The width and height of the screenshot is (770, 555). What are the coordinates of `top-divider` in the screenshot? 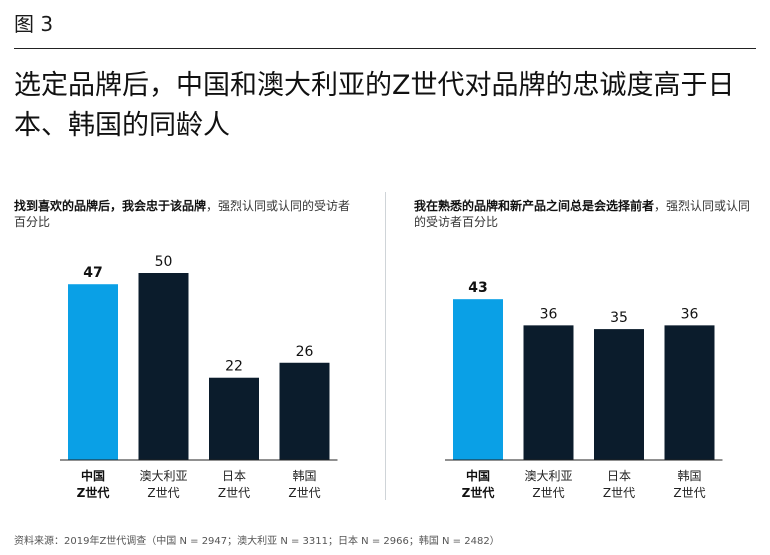 It's located at (385, 48).